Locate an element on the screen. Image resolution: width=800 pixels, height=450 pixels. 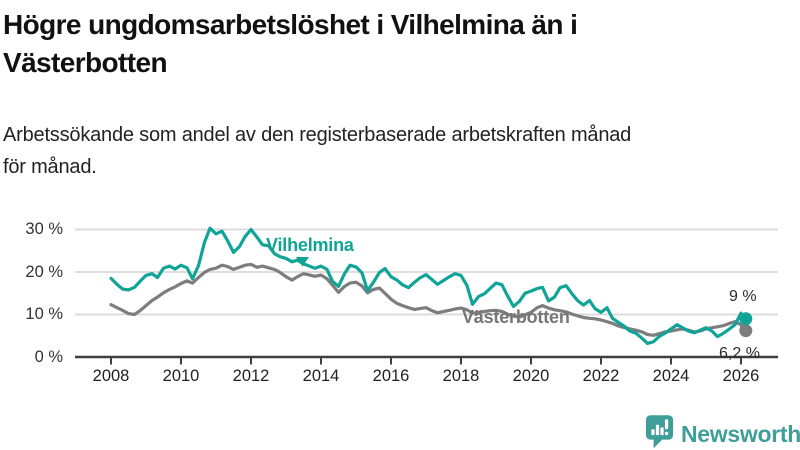
y-tick-label-0: 0 % is located at coordinates (48, 356).